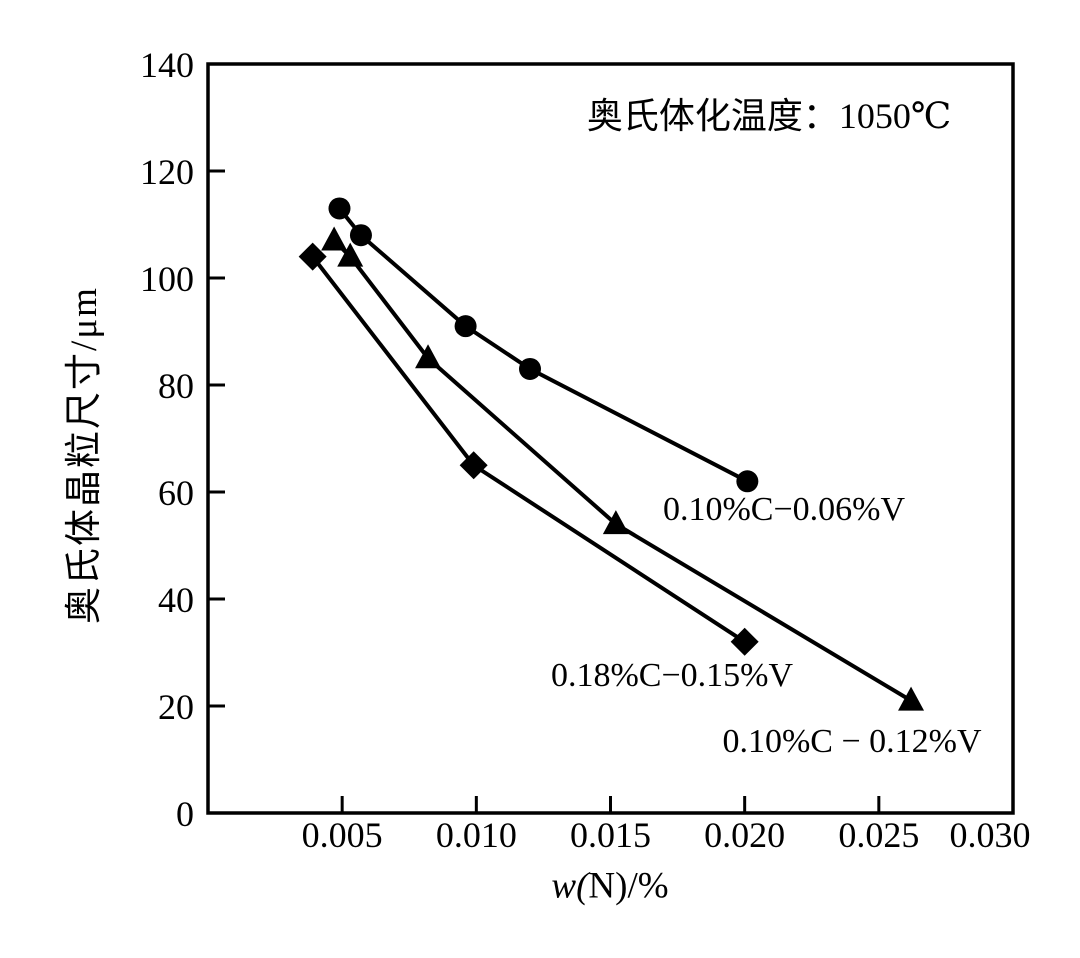 Image resolution: width=1080 pixels, height=958 pixels. I want to click on x-tick-label: 0.015, so click(610, 835).